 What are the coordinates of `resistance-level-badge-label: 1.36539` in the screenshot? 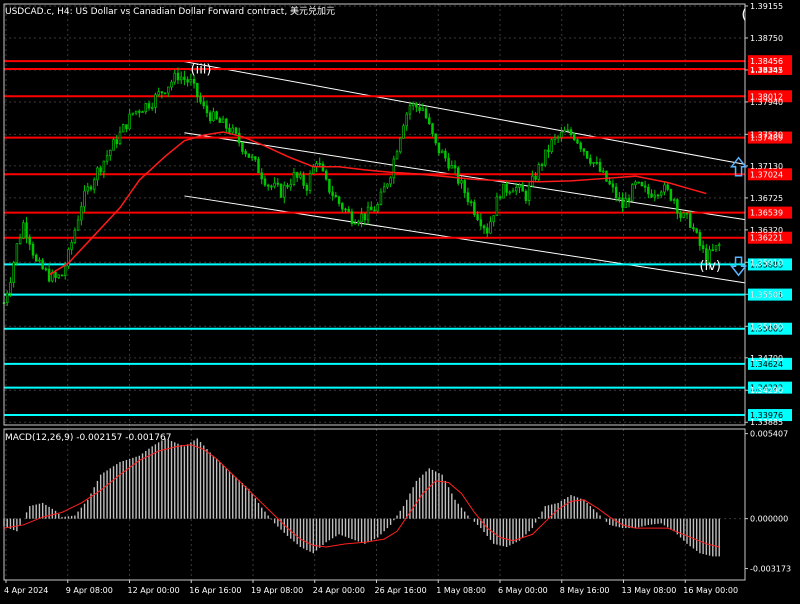 It's located at (766, 213).